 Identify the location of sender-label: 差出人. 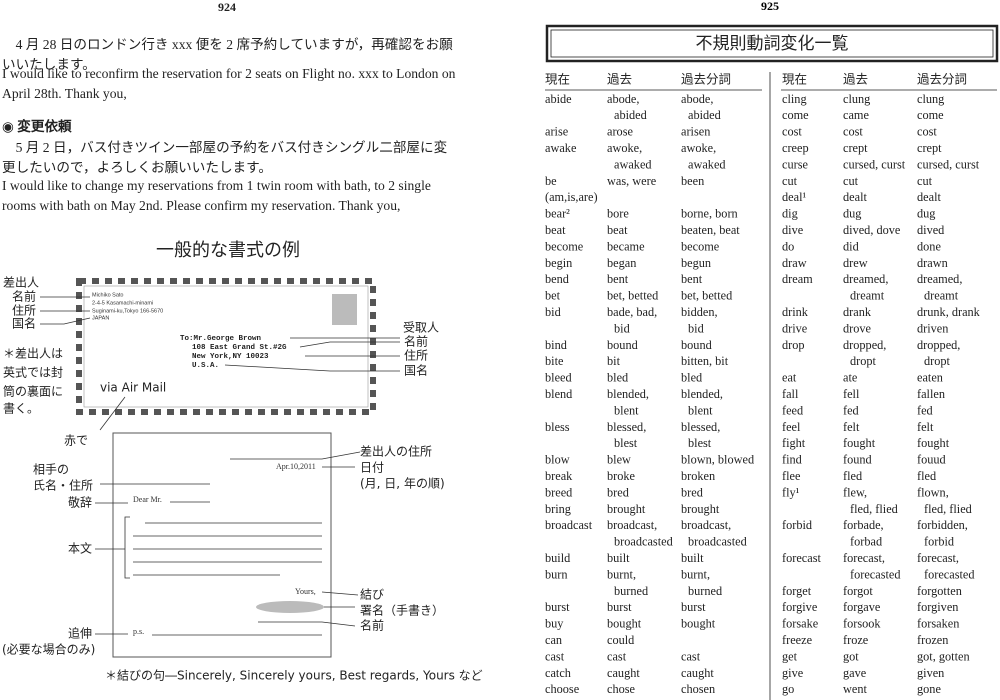
(21, 283).